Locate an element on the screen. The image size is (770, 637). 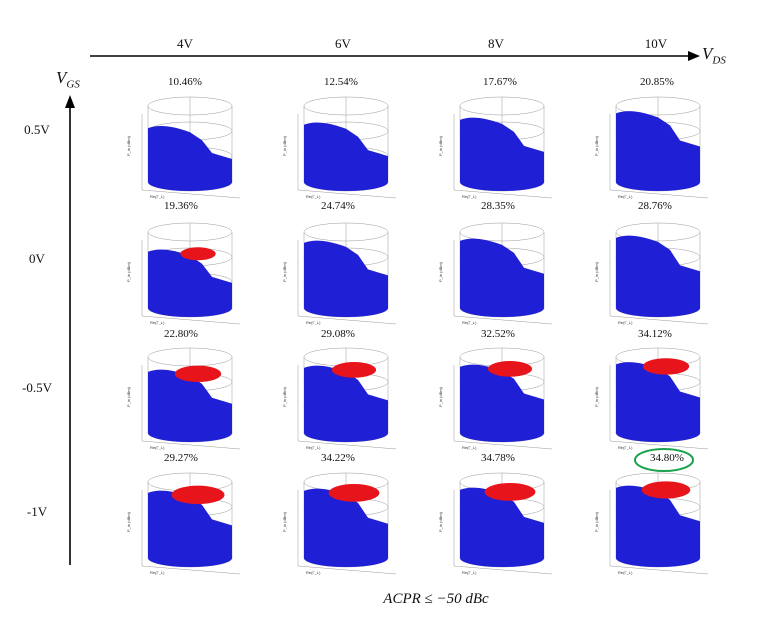
blue-surface-r0-c2 is located at coordinates (502, 154).